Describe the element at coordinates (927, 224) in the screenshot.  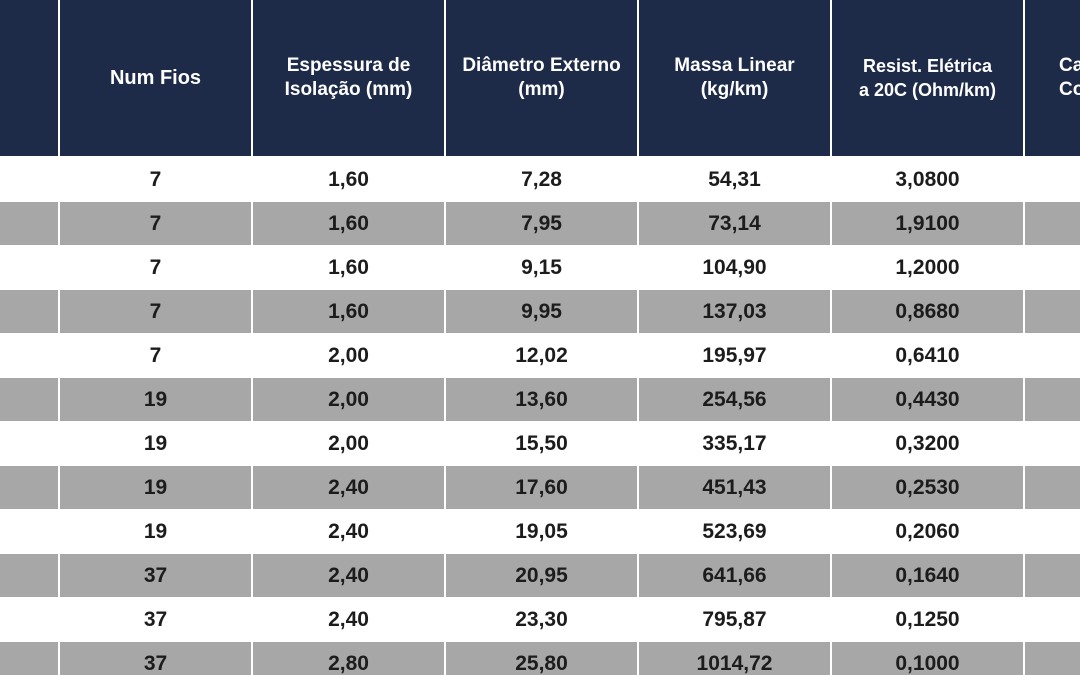
I see `cell-resist: 1,9100` at that location.